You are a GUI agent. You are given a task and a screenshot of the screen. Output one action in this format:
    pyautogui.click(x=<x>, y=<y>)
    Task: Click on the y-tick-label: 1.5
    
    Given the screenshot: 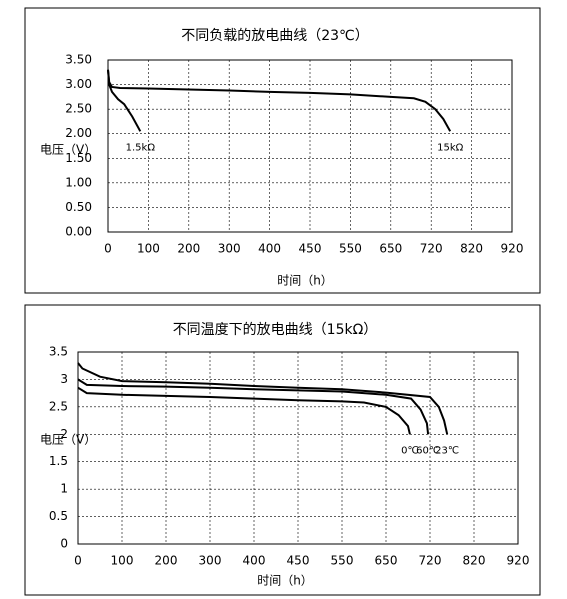 What is the action you would take?
    pyautogui.click(x=58, y=461)
    